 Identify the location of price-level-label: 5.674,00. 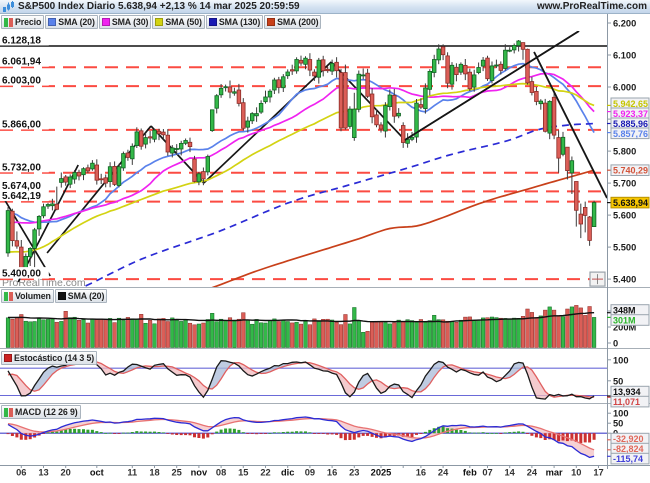
(21, 186).